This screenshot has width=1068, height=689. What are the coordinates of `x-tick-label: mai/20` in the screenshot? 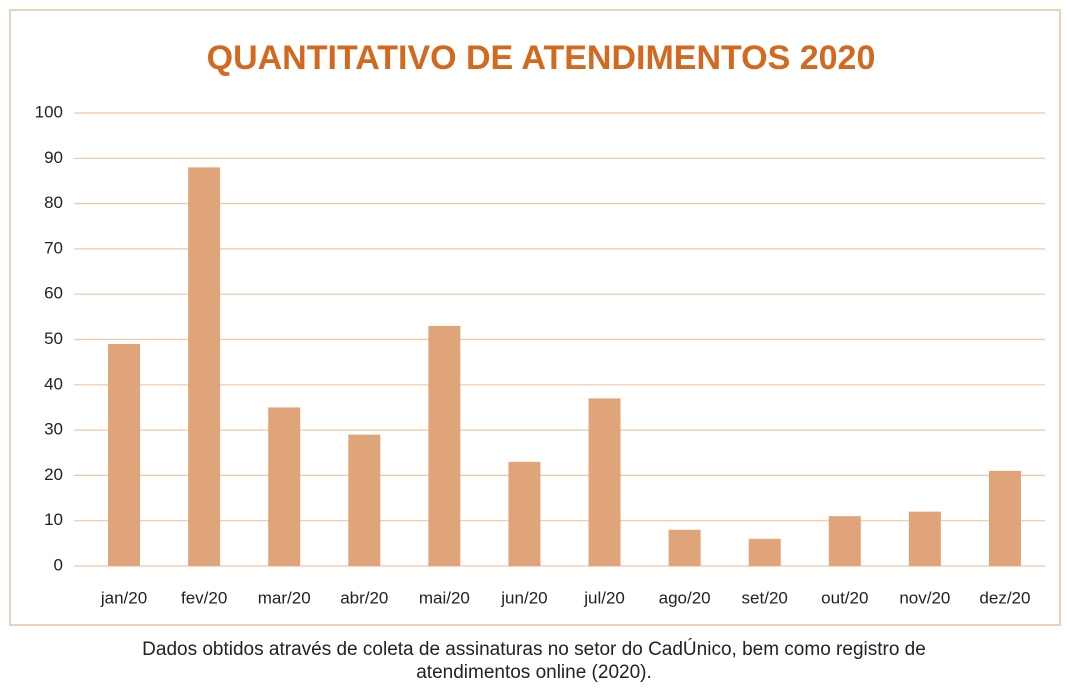 It's located at (444, 597).